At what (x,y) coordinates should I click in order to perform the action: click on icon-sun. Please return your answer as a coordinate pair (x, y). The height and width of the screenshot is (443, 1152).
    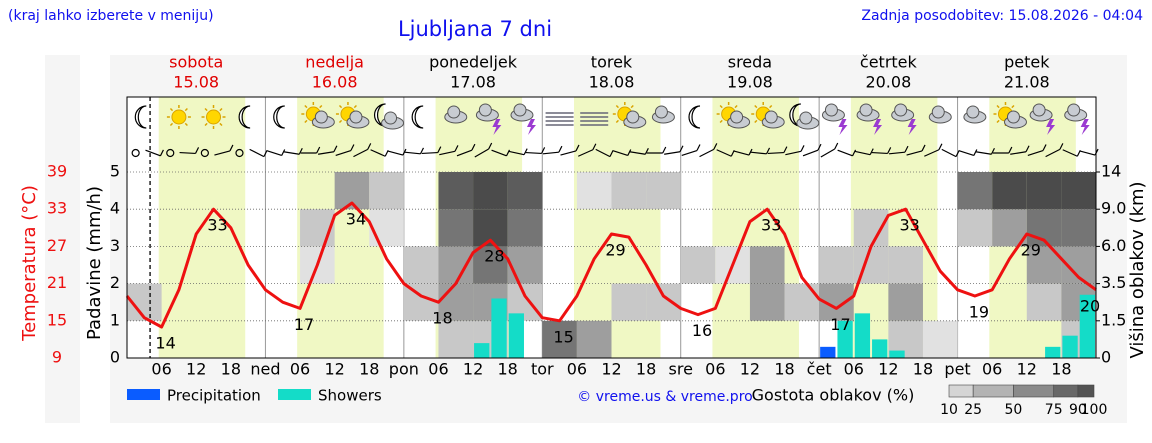
    Looking at the image, I should click on (214, 117).